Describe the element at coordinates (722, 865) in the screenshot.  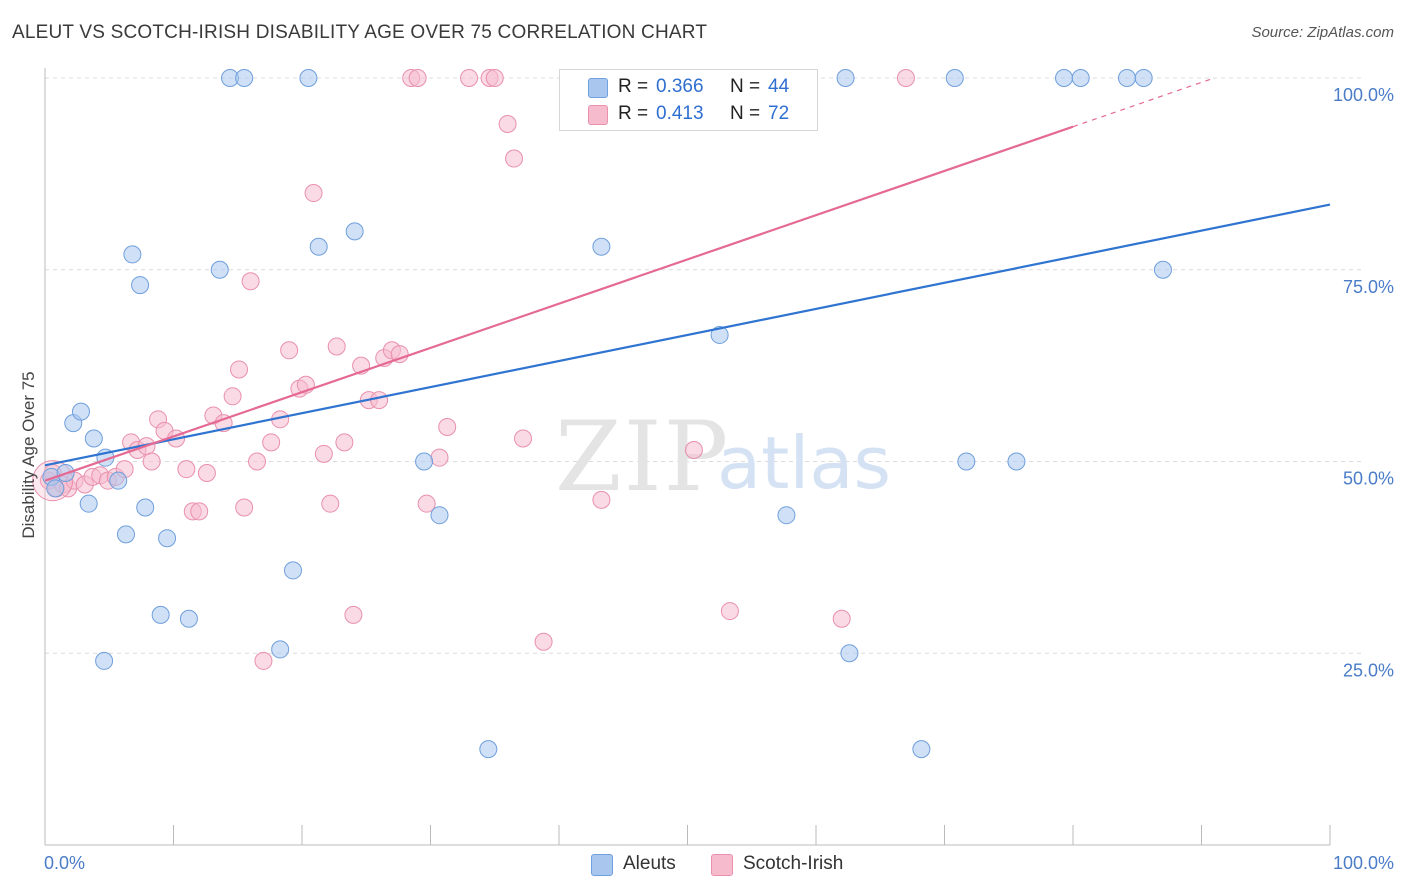
I see `scotch-irish-legend-swatch` at that location.